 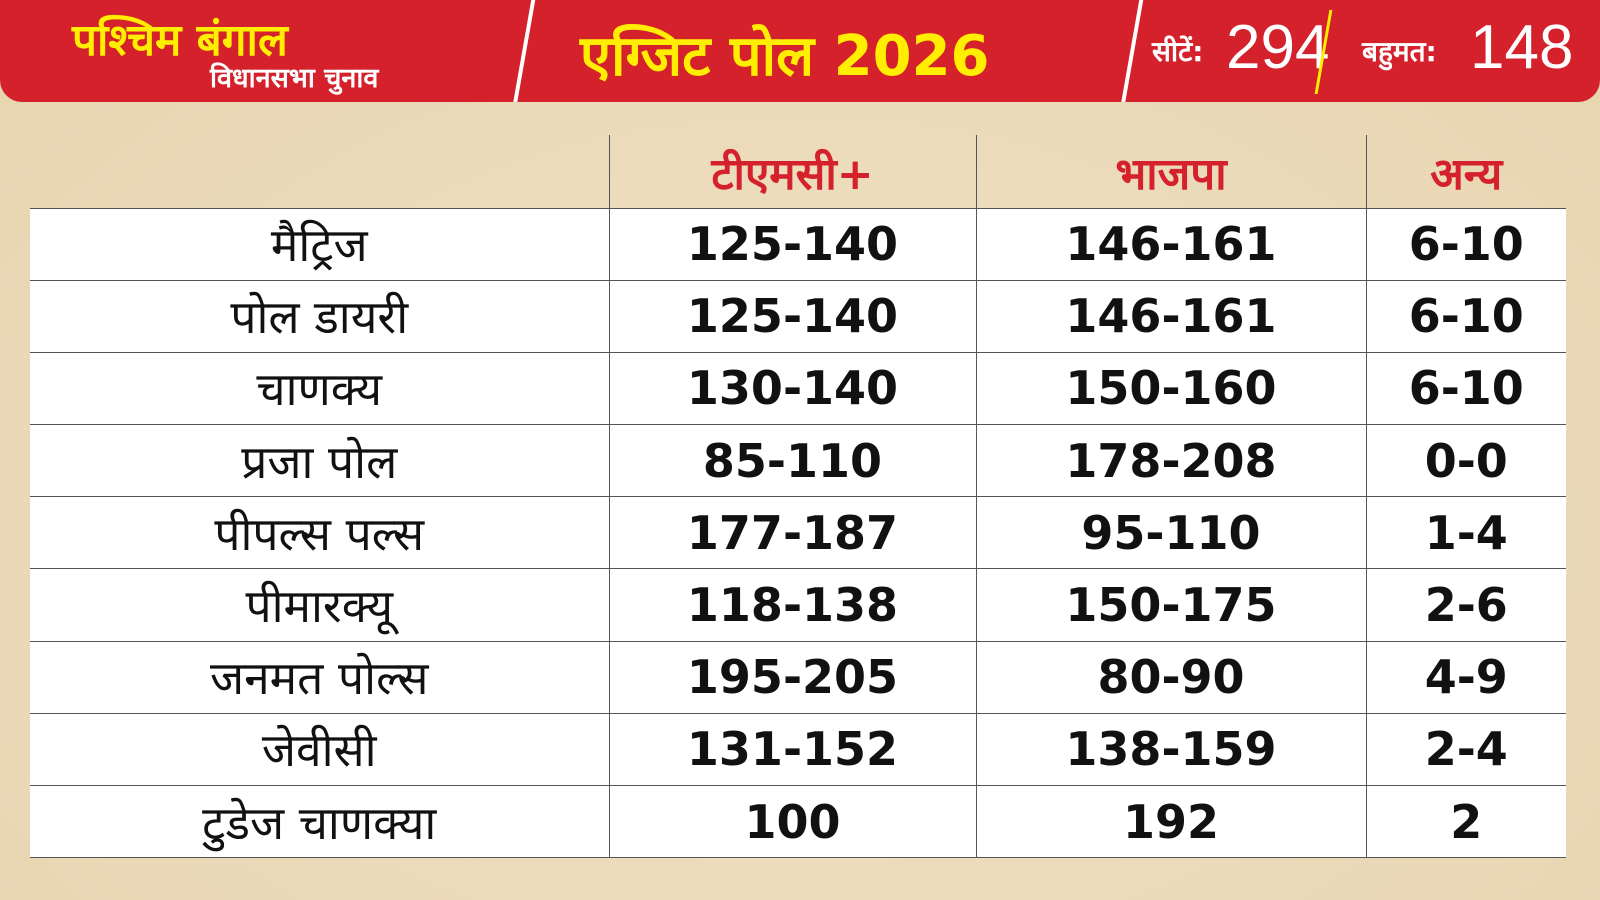 What do you see at coordinates (1170, 749) in the screenshot?
I see `seat-range-cell: 138-159` at bounding box center [1170, 749].